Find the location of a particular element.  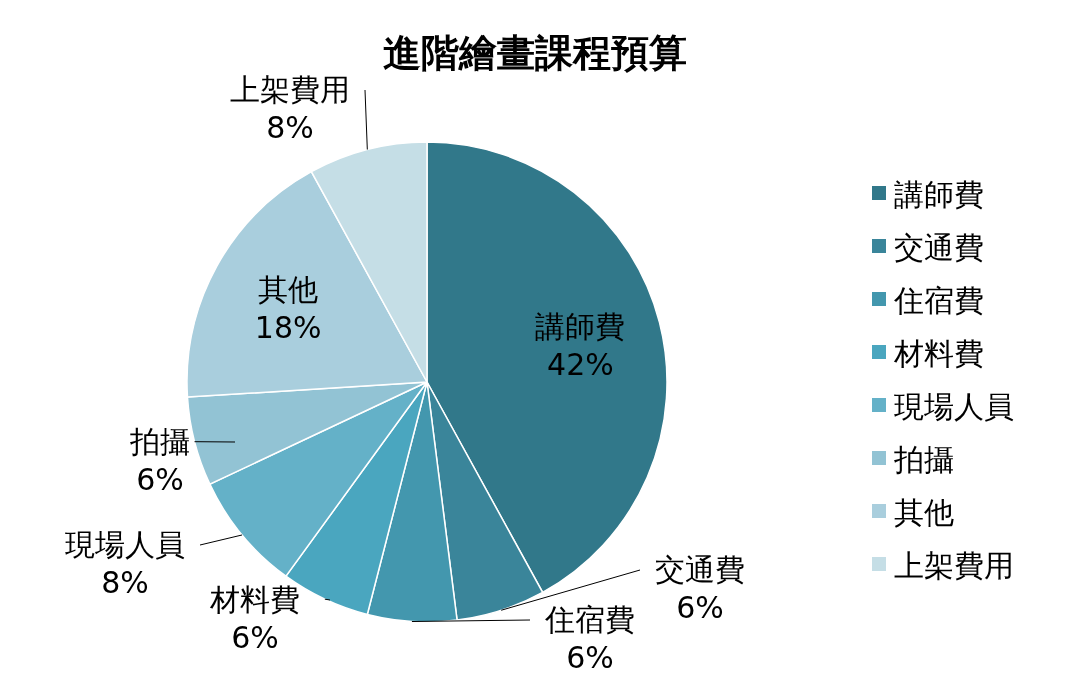

legend-label: 其他 is located at coordinates (924, 512).